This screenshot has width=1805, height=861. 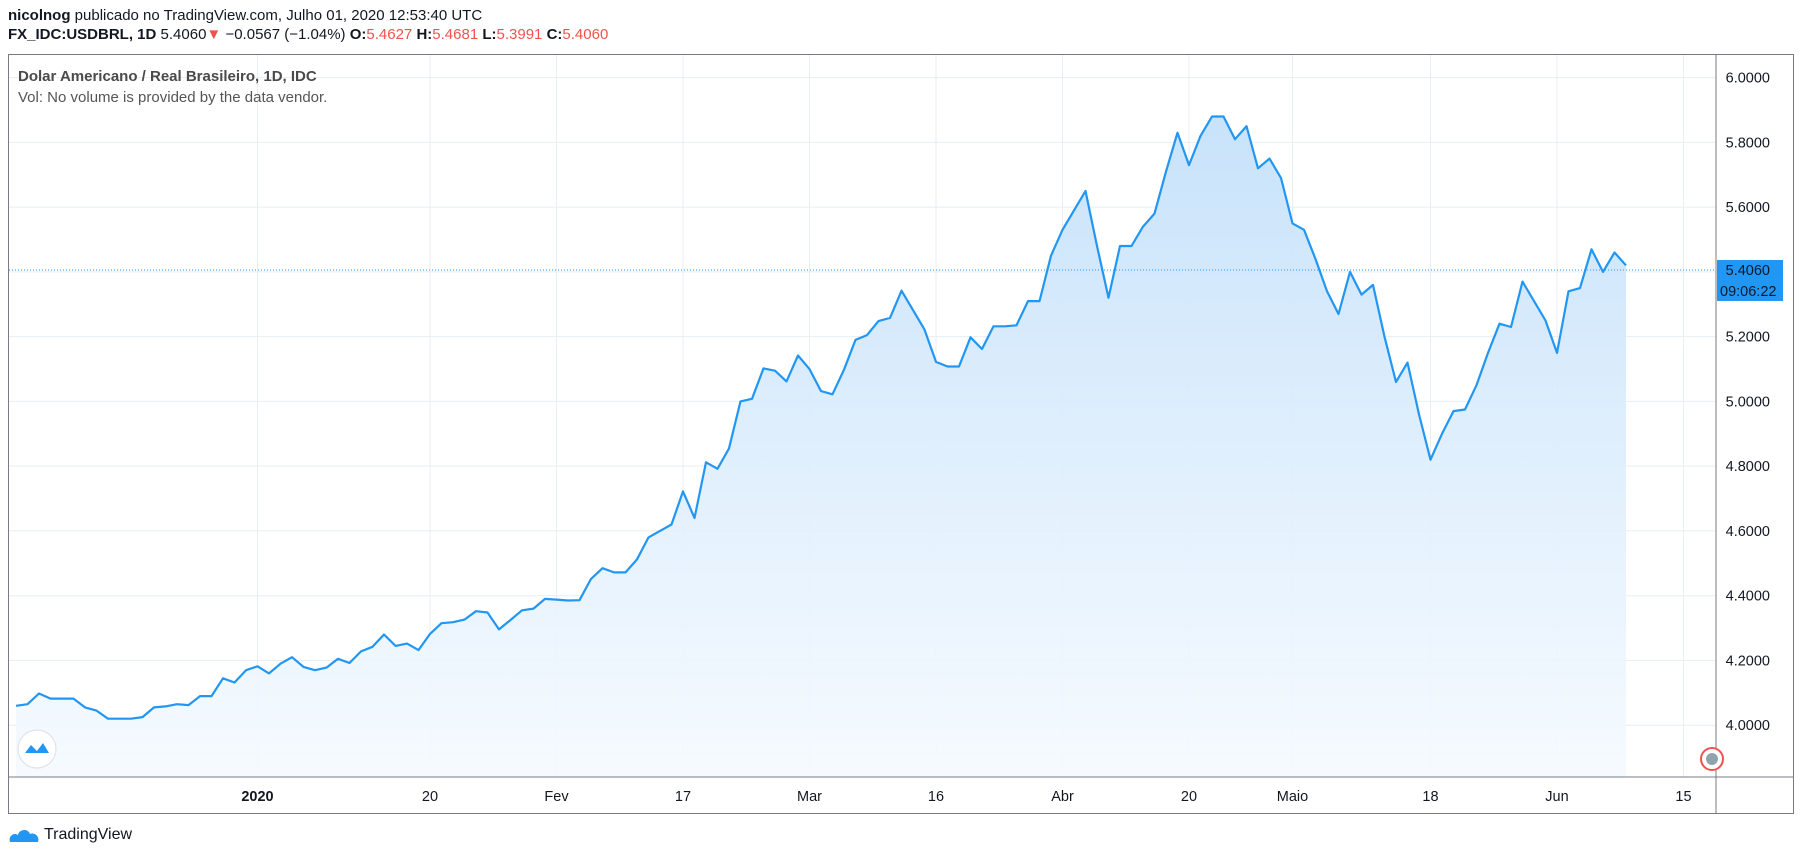 What do you see at coordinates (1748, 208) in the screenshot?
I see `y-tick-label: 5.6000` at bounding box center [1748, 208].